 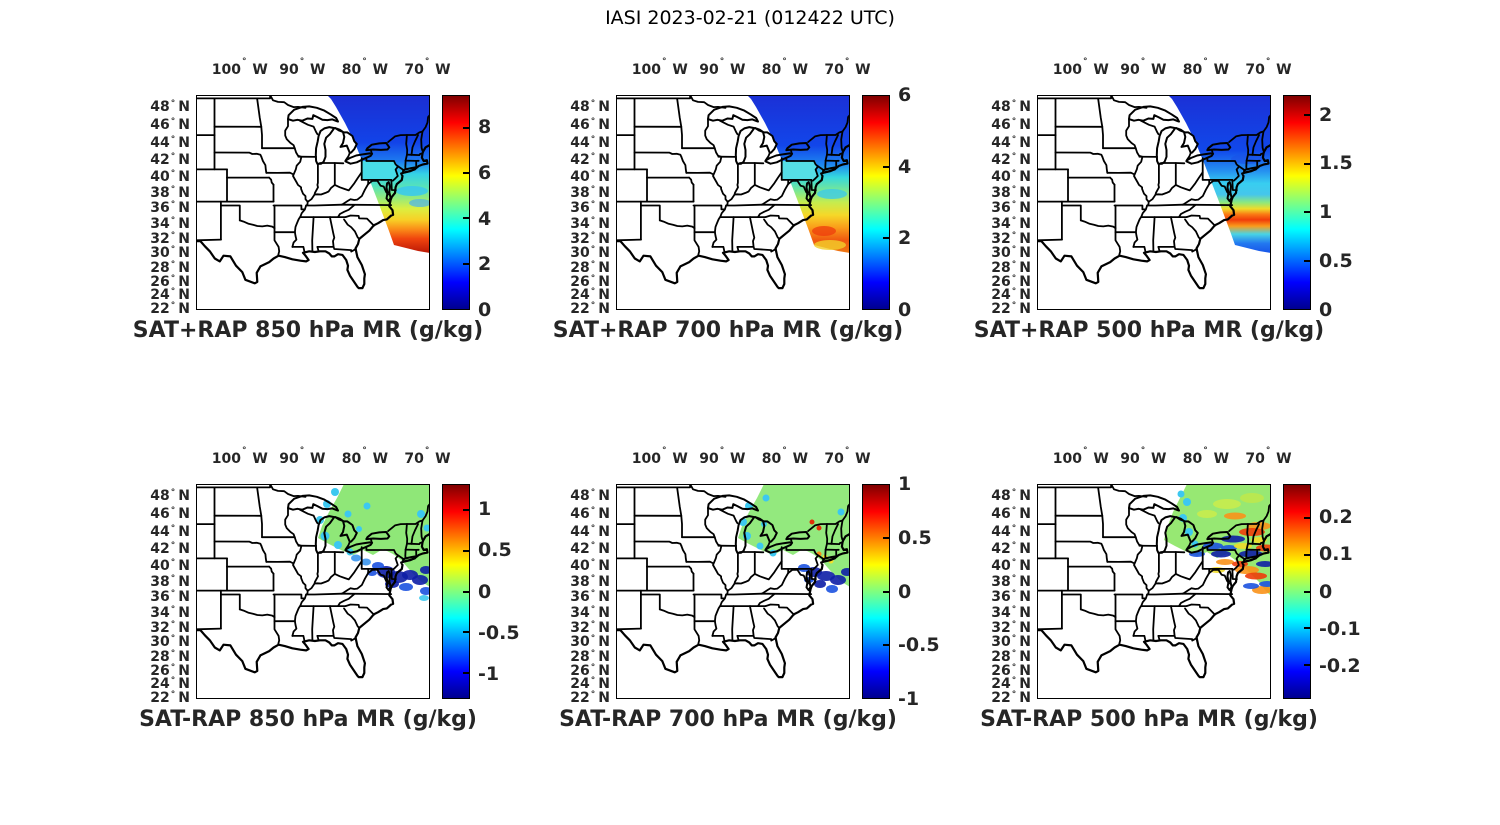 What do you see at coordinates (919, 645) in the screenshot?
I see `colorbar-tick-label: -0.5` at bounding box center [919, 645].